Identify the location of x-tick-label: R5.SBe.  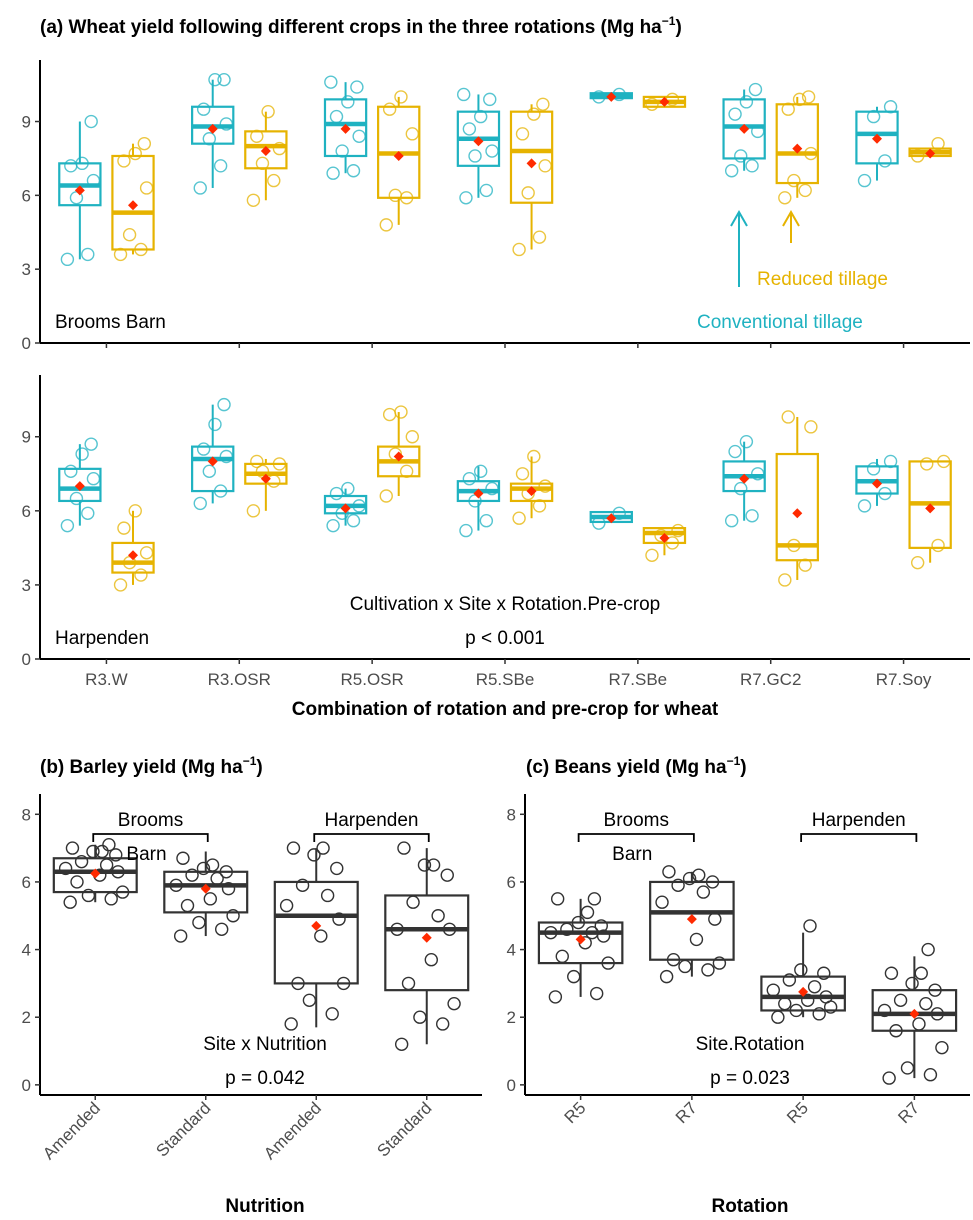
(505, 679).